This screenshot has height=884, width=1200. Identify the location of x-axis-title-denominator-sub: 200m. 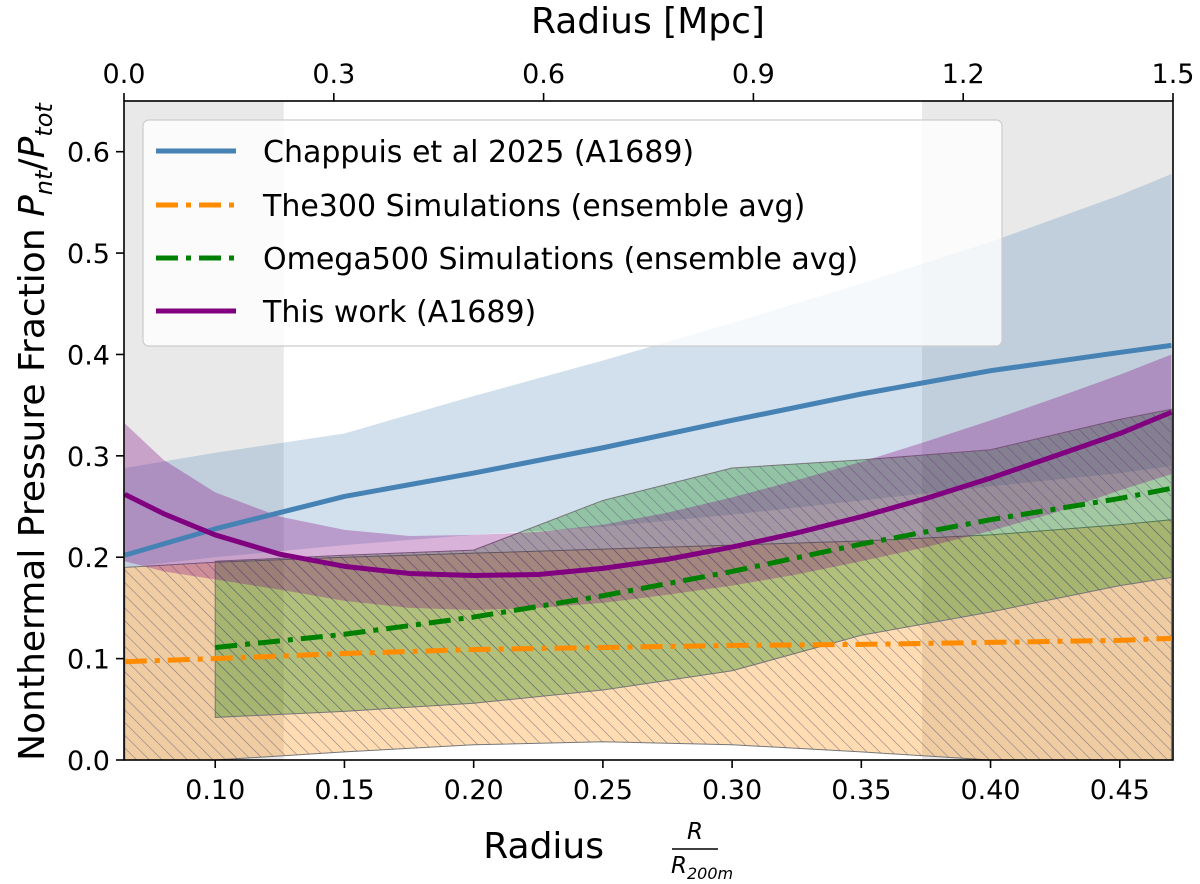
(710, 873).